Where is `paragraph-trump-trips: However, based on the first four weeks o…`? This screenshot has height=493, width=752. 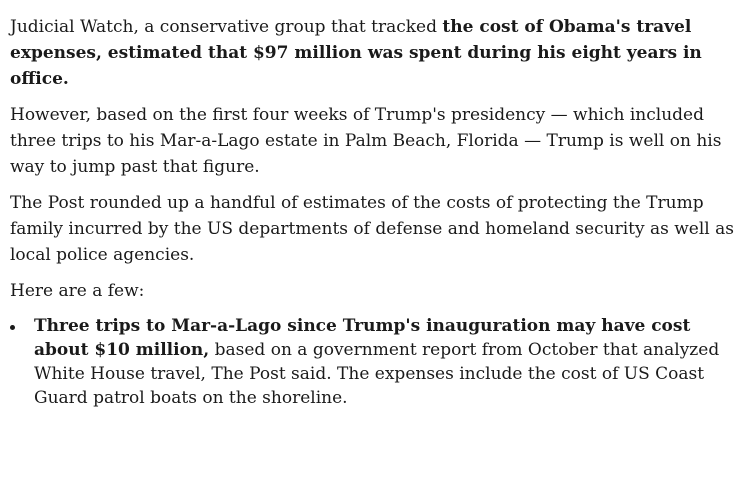
paragraph-trump-trips: However, based on the first four weeks o… is located at coordinates (366, 141).